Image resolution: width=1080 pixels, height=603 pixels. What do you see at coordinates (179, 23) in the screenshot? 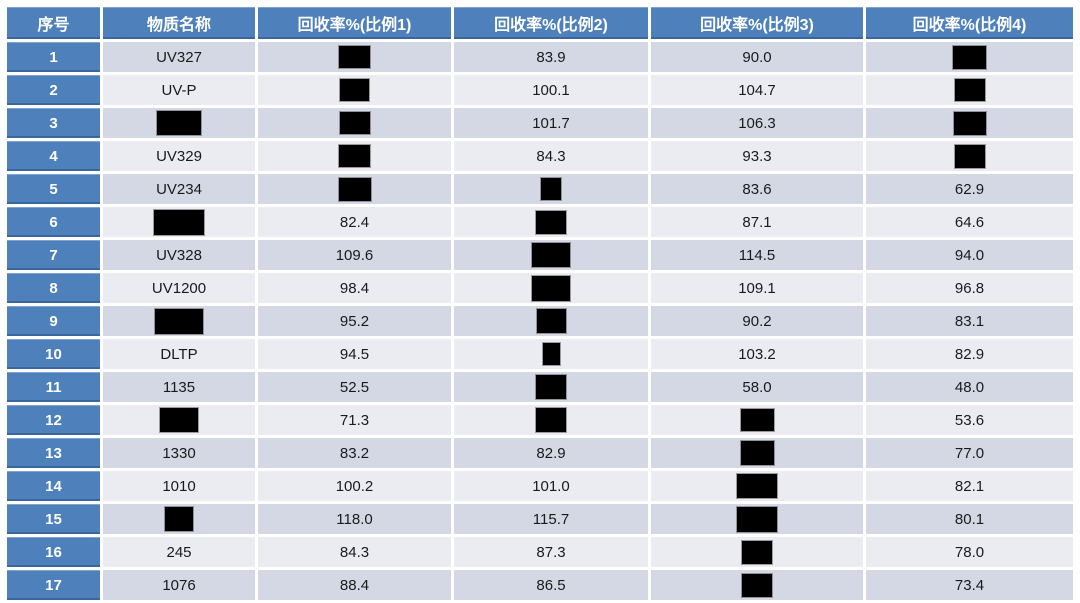
I see `column-header-2: 物质名称` at bounding box center [179, 23].